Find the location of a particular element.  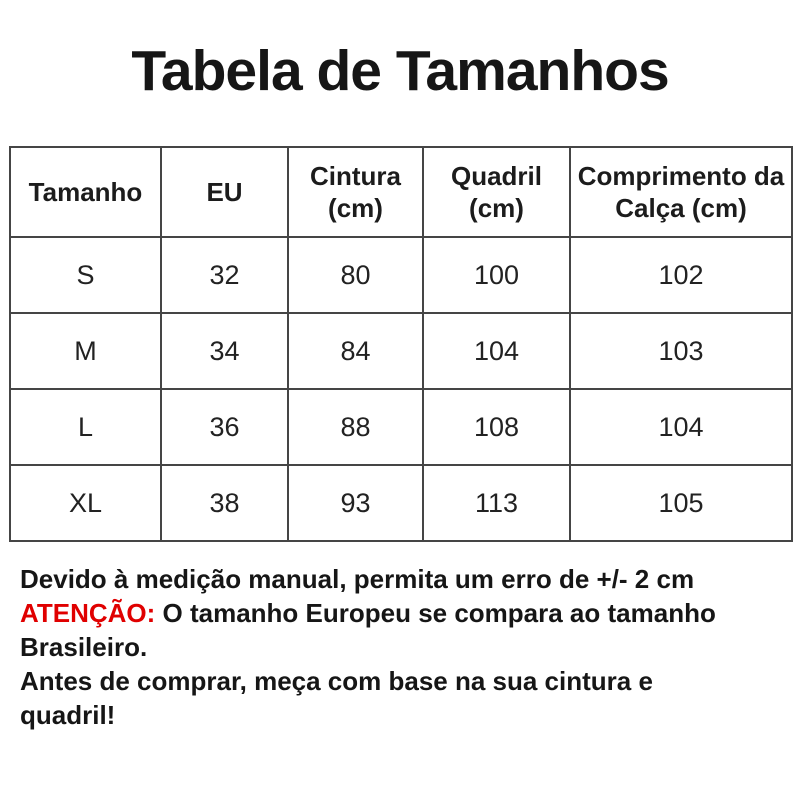

attention-text: O tamanho Europeu se compara ao tamanho is located at coordinates (435, 613).